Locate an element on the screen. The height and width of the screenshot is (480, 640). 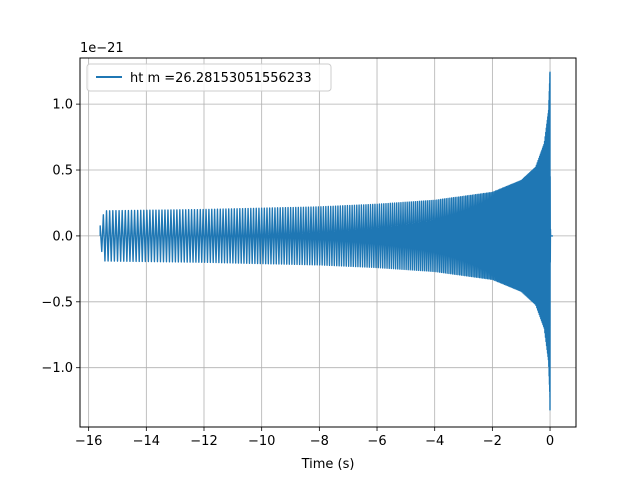
x-axis-label: Time (s) is located at coordinates (328, 464).